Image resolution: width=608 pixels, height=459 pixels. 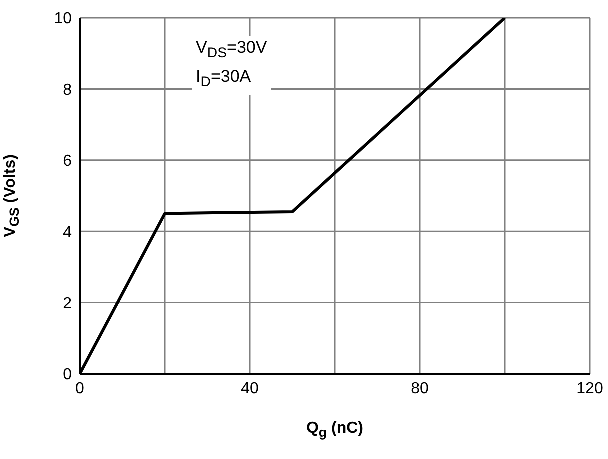 What do you see at coordinates (67, 233) in the screenshot?
I see `y-tick-label: 4` at bounding box center [67, 233].